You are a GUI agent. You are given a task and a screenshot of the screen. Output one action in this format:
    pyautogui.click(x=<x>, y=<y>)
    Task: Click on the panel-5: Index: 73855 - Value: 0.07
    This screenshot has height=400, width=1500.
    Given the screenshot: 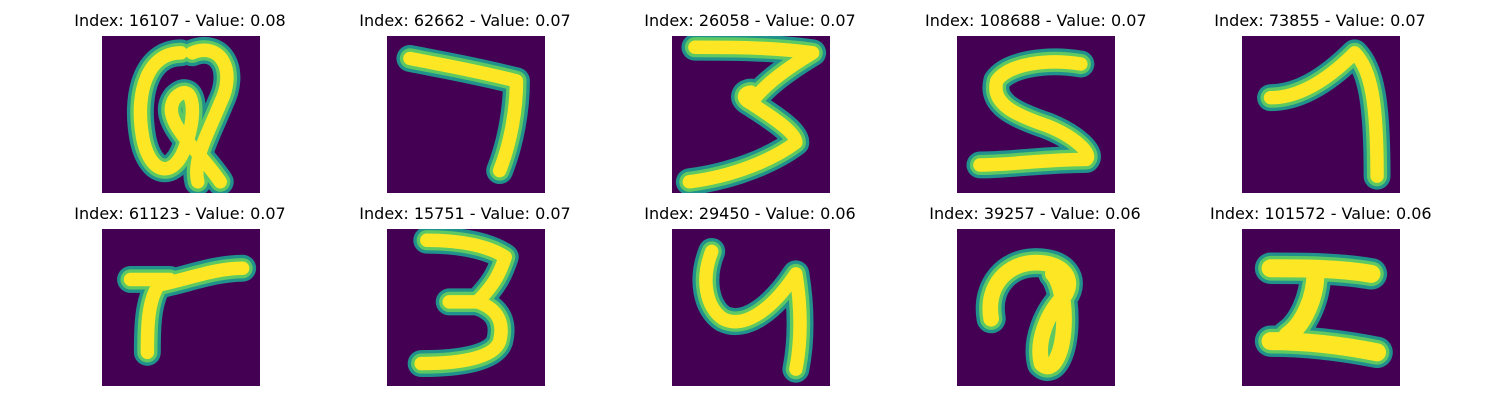 What is the action you would take?
    pyautogui.click(x=1320, y=104)
    